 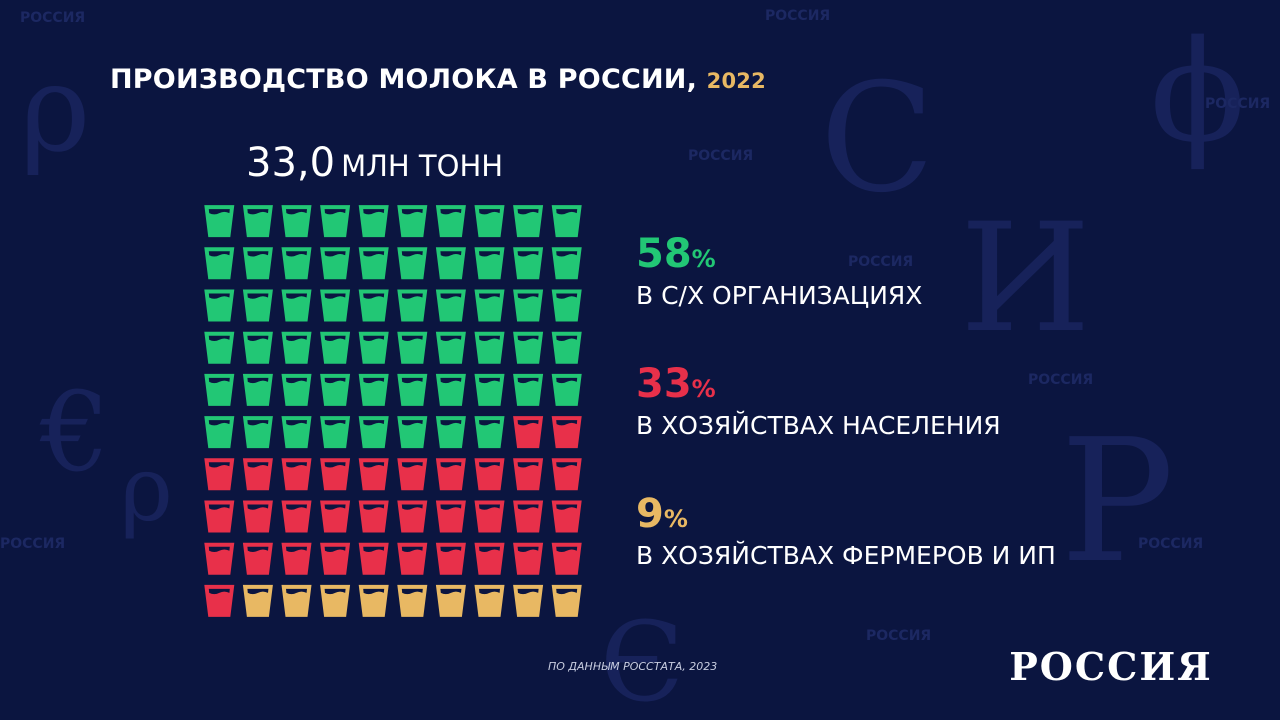 What do you see at coordinates (846, 555) in the screenshot?
I see `stat-label: В ХОЗЯЙСТВАХ ФЕРМЕРОВ И ИП` at bounding box center [846, 555].